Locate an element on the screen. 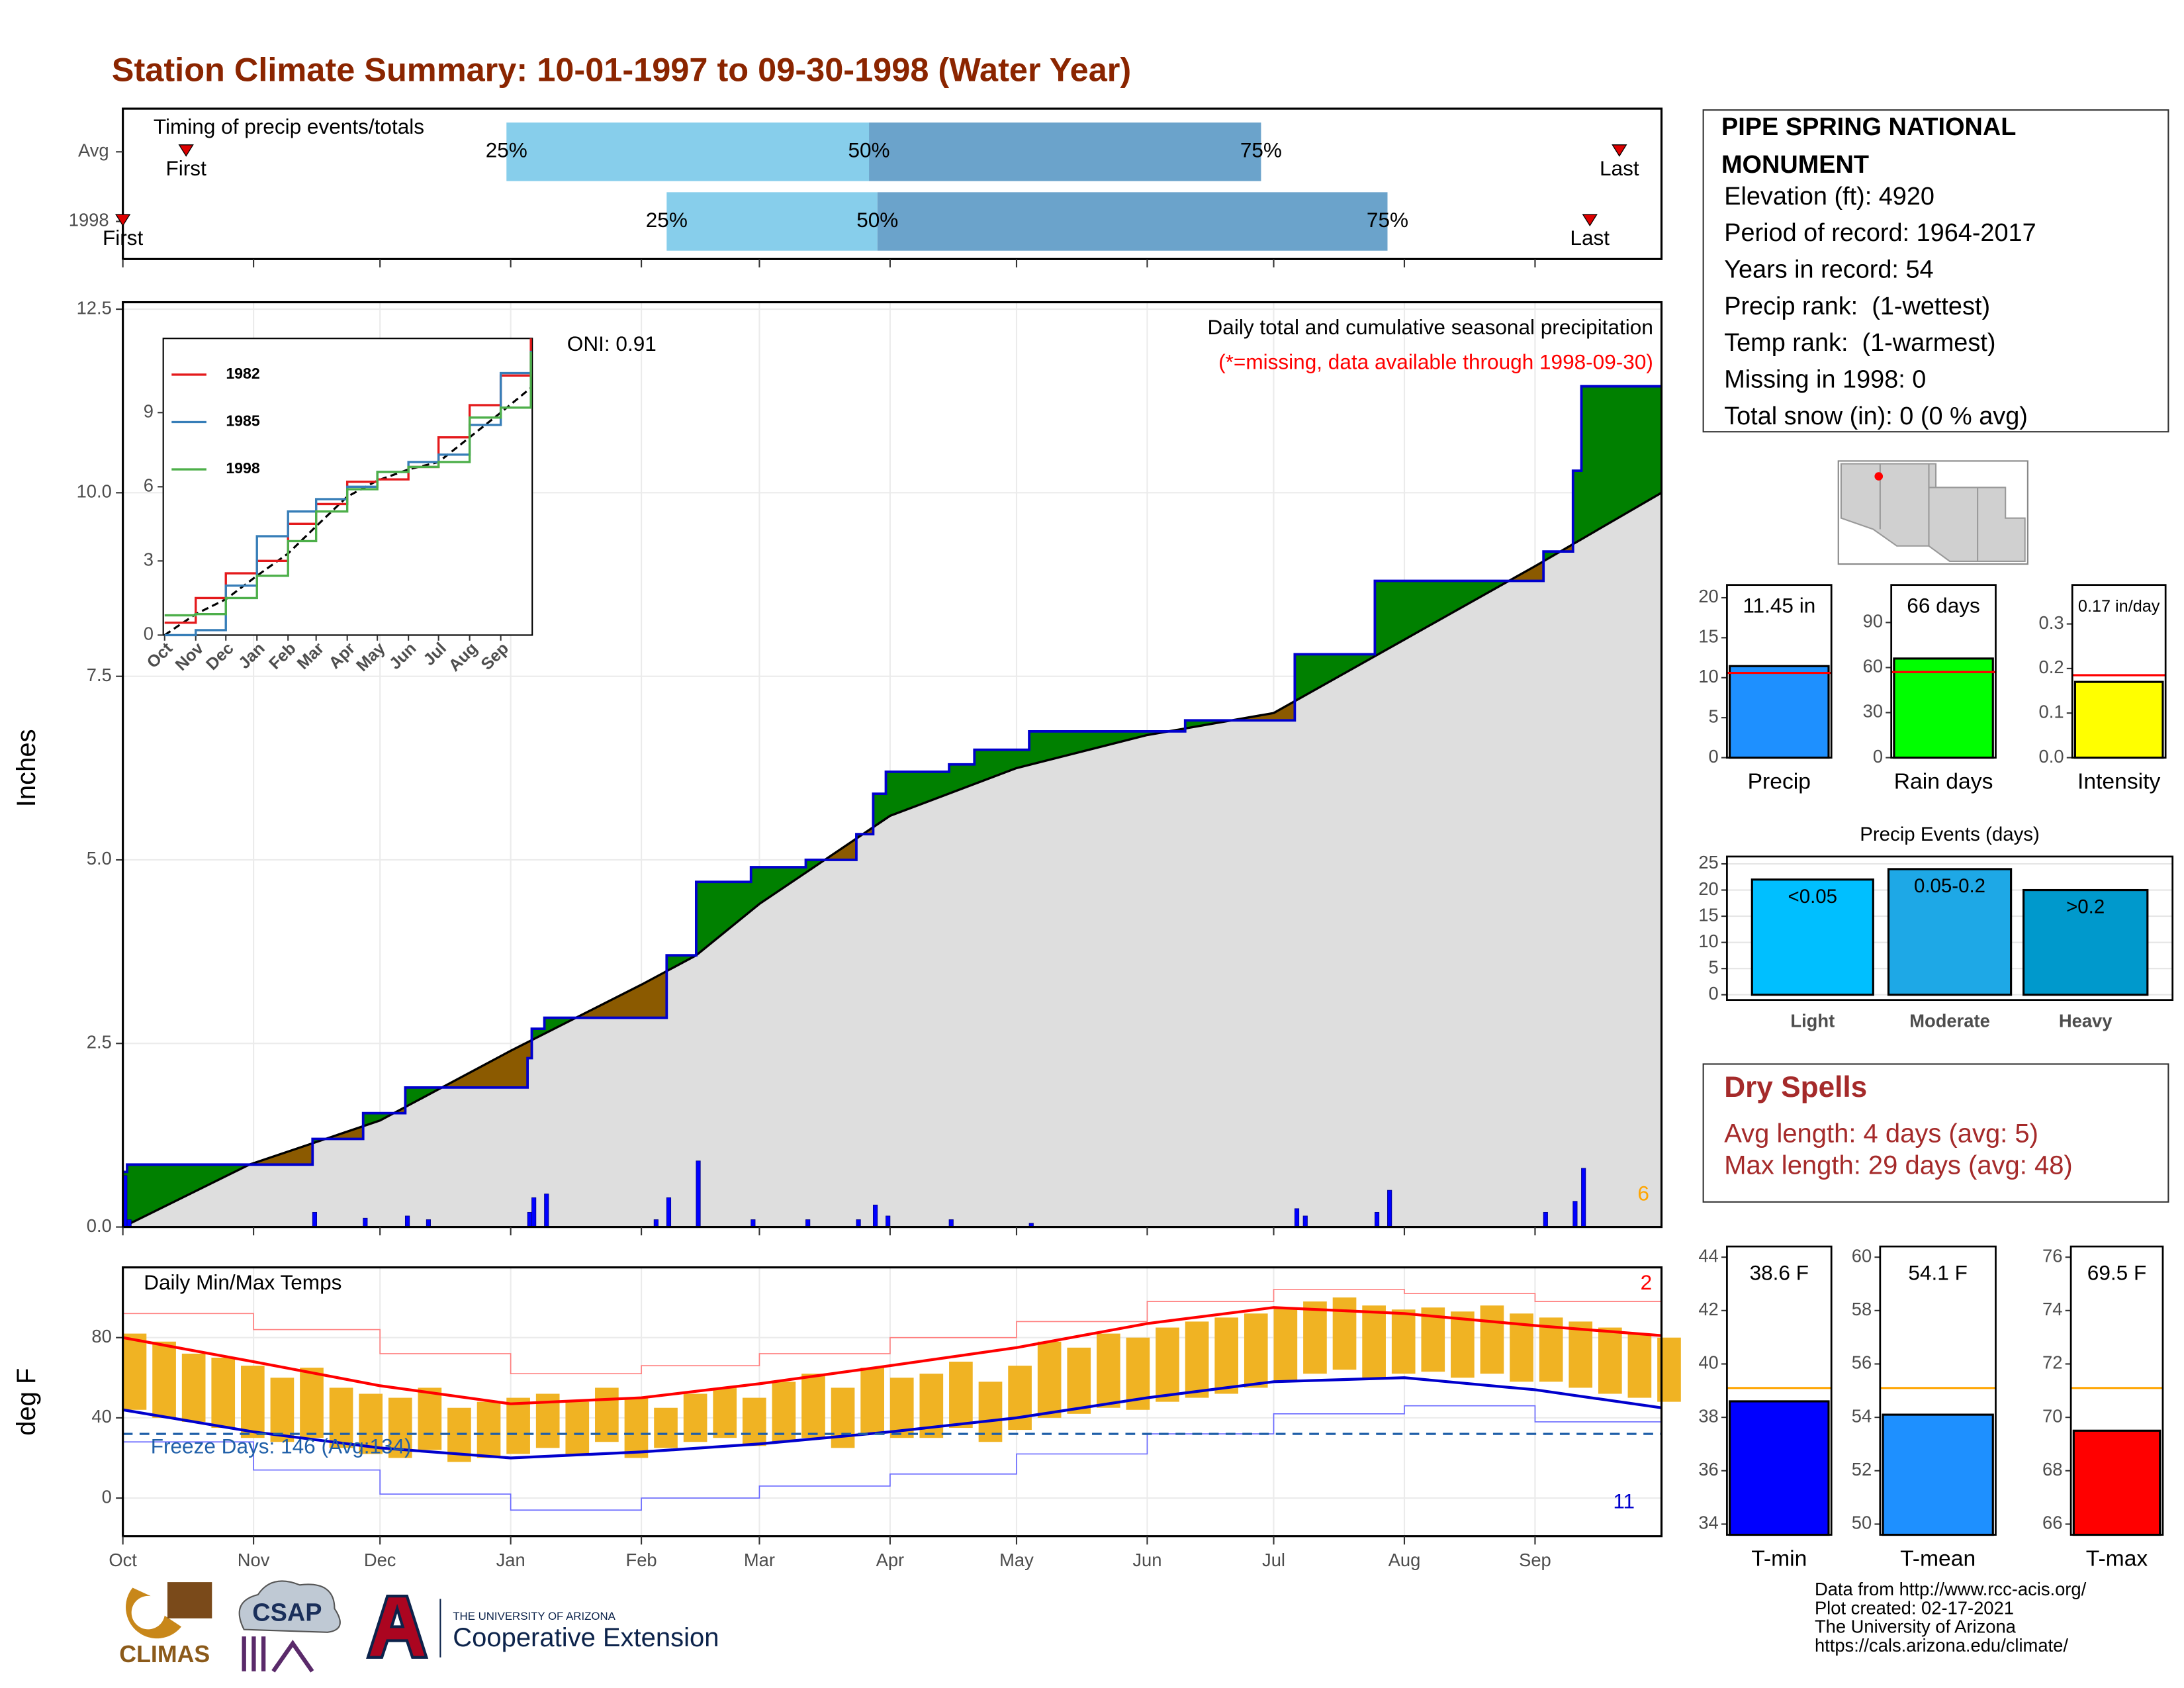 This screenshot has height=1688, width=2184. station-location is located at coordinates (1879, 476).